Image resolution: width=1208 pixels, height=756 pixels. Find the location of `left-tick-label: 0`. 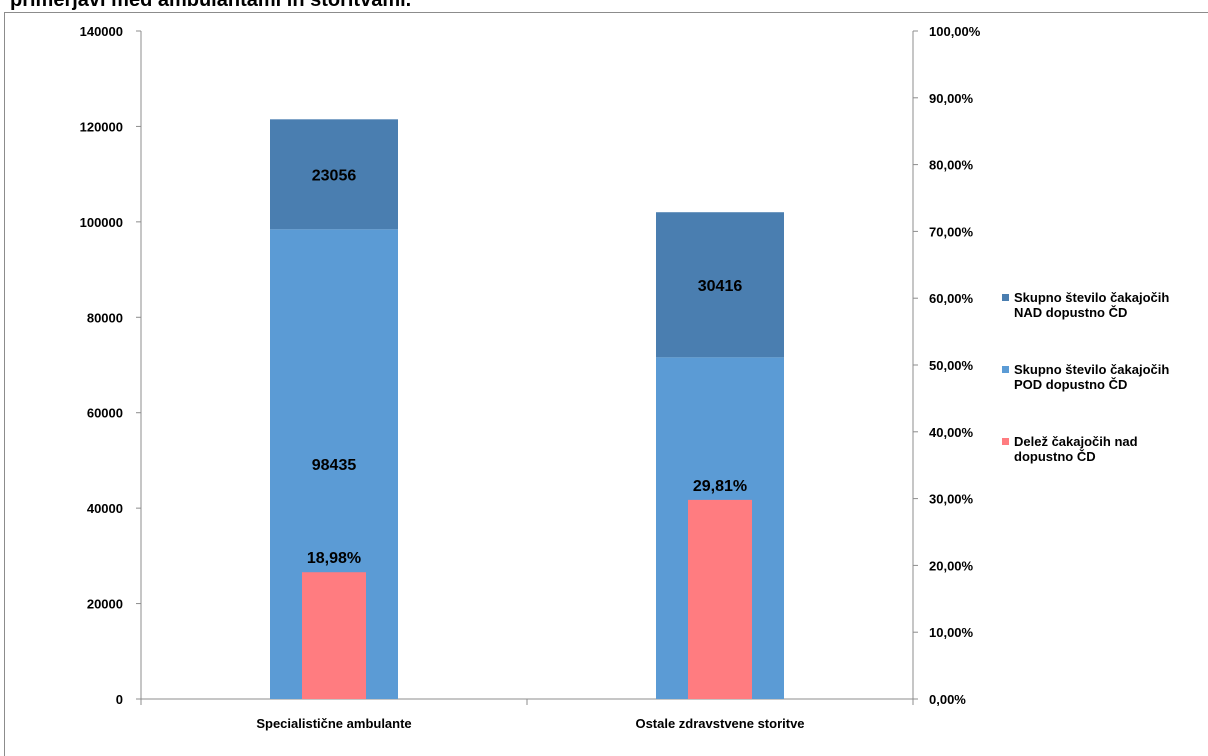

left-tick-label: 0 is located at coordinates (119, 699).